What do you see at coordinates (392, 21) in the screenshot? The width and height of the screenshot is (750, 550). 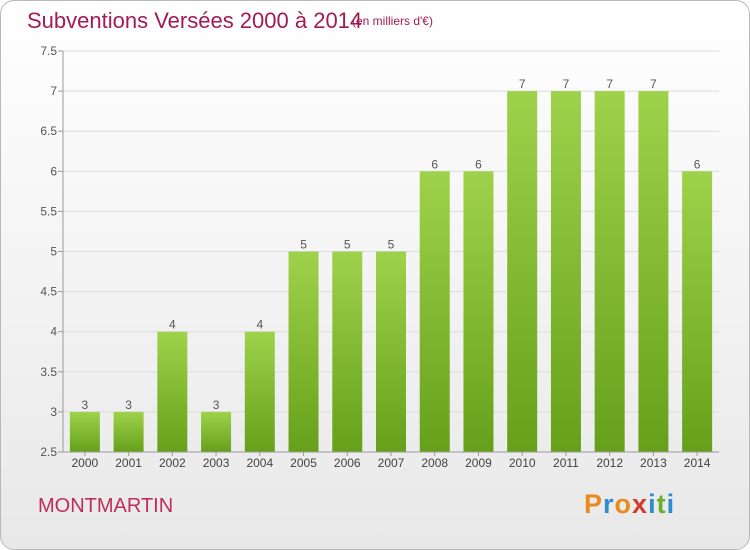 I see `chart-subtitle: (en milliers d'€)` at bounding box center [392, 21].